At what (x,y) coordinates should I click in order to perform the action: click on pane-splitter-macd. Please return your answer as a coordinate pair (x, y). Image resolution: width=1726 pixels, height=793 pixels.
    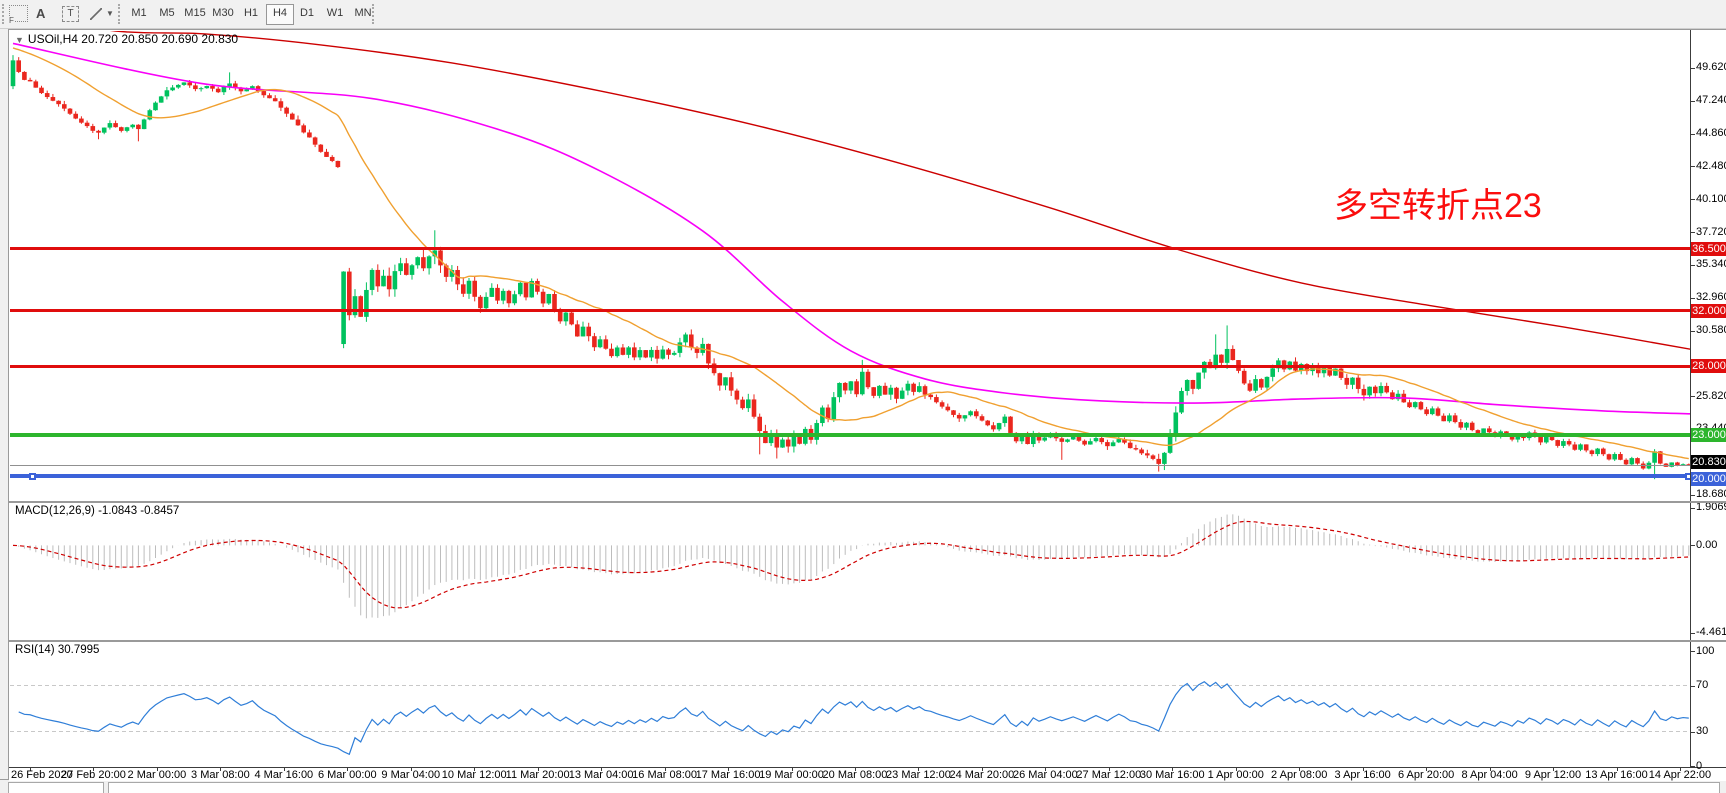
    Looking at the image, I should click on (867, 502).